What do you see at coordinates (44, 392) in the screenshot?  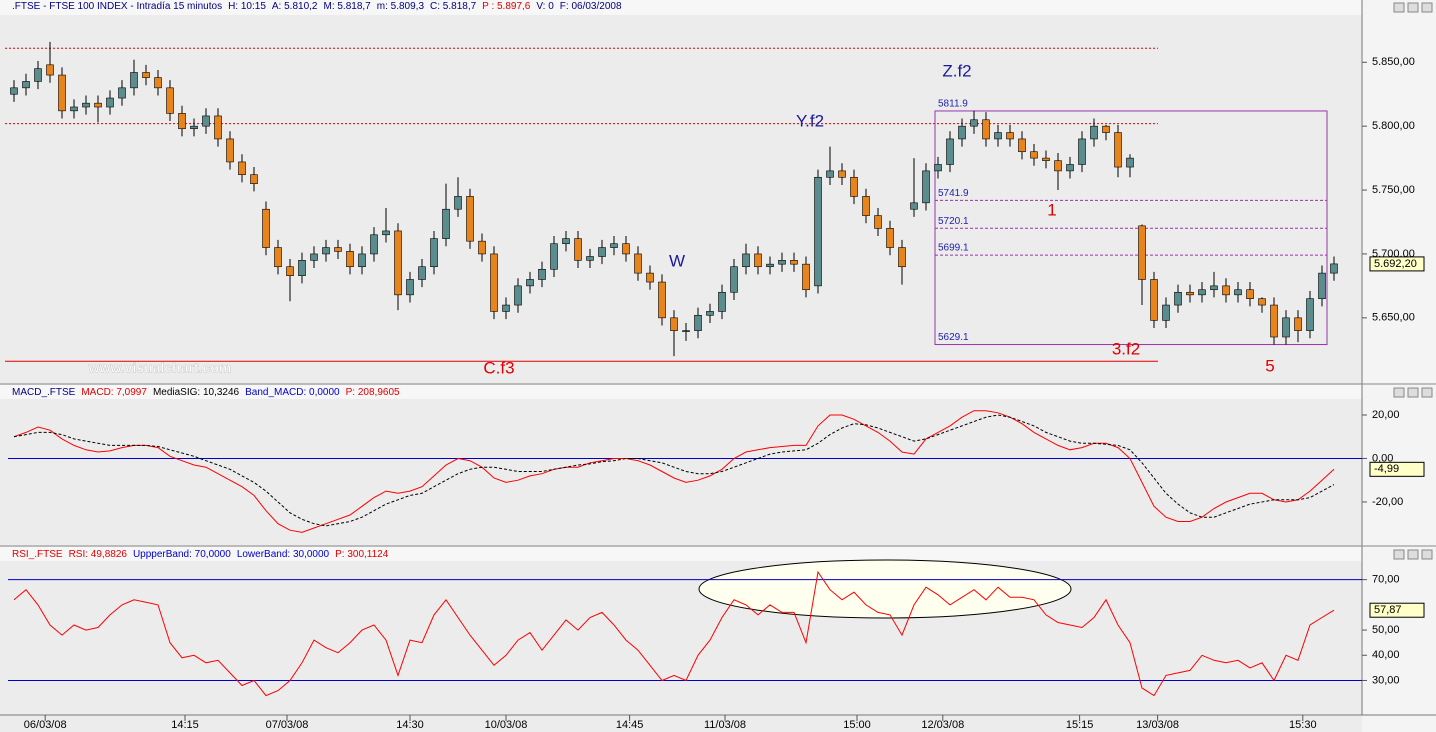 I see `header-item: MACD_.FTSE` at bounding box center [44, 392].